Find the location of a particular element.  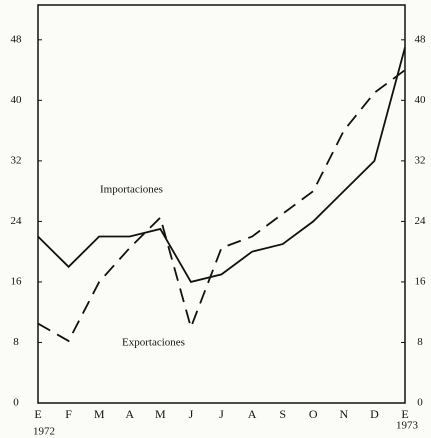

x-tick-label: F is located at coordinates (68, 414).